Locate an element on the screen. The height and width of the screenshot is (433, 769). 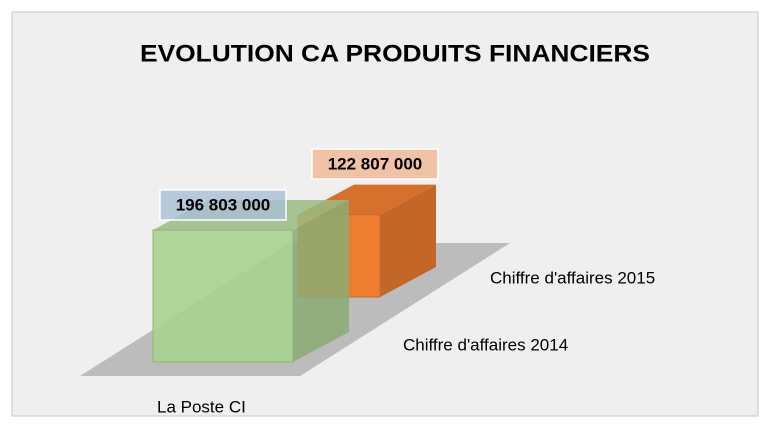
data-label: 122 807 000 is located at coordinates (375, 163).